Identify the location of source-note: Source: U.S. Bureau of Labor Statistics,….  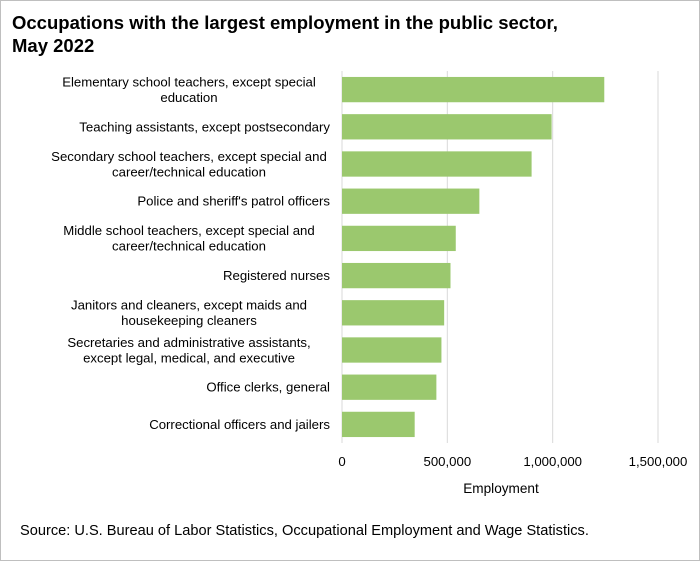
(304, 531).